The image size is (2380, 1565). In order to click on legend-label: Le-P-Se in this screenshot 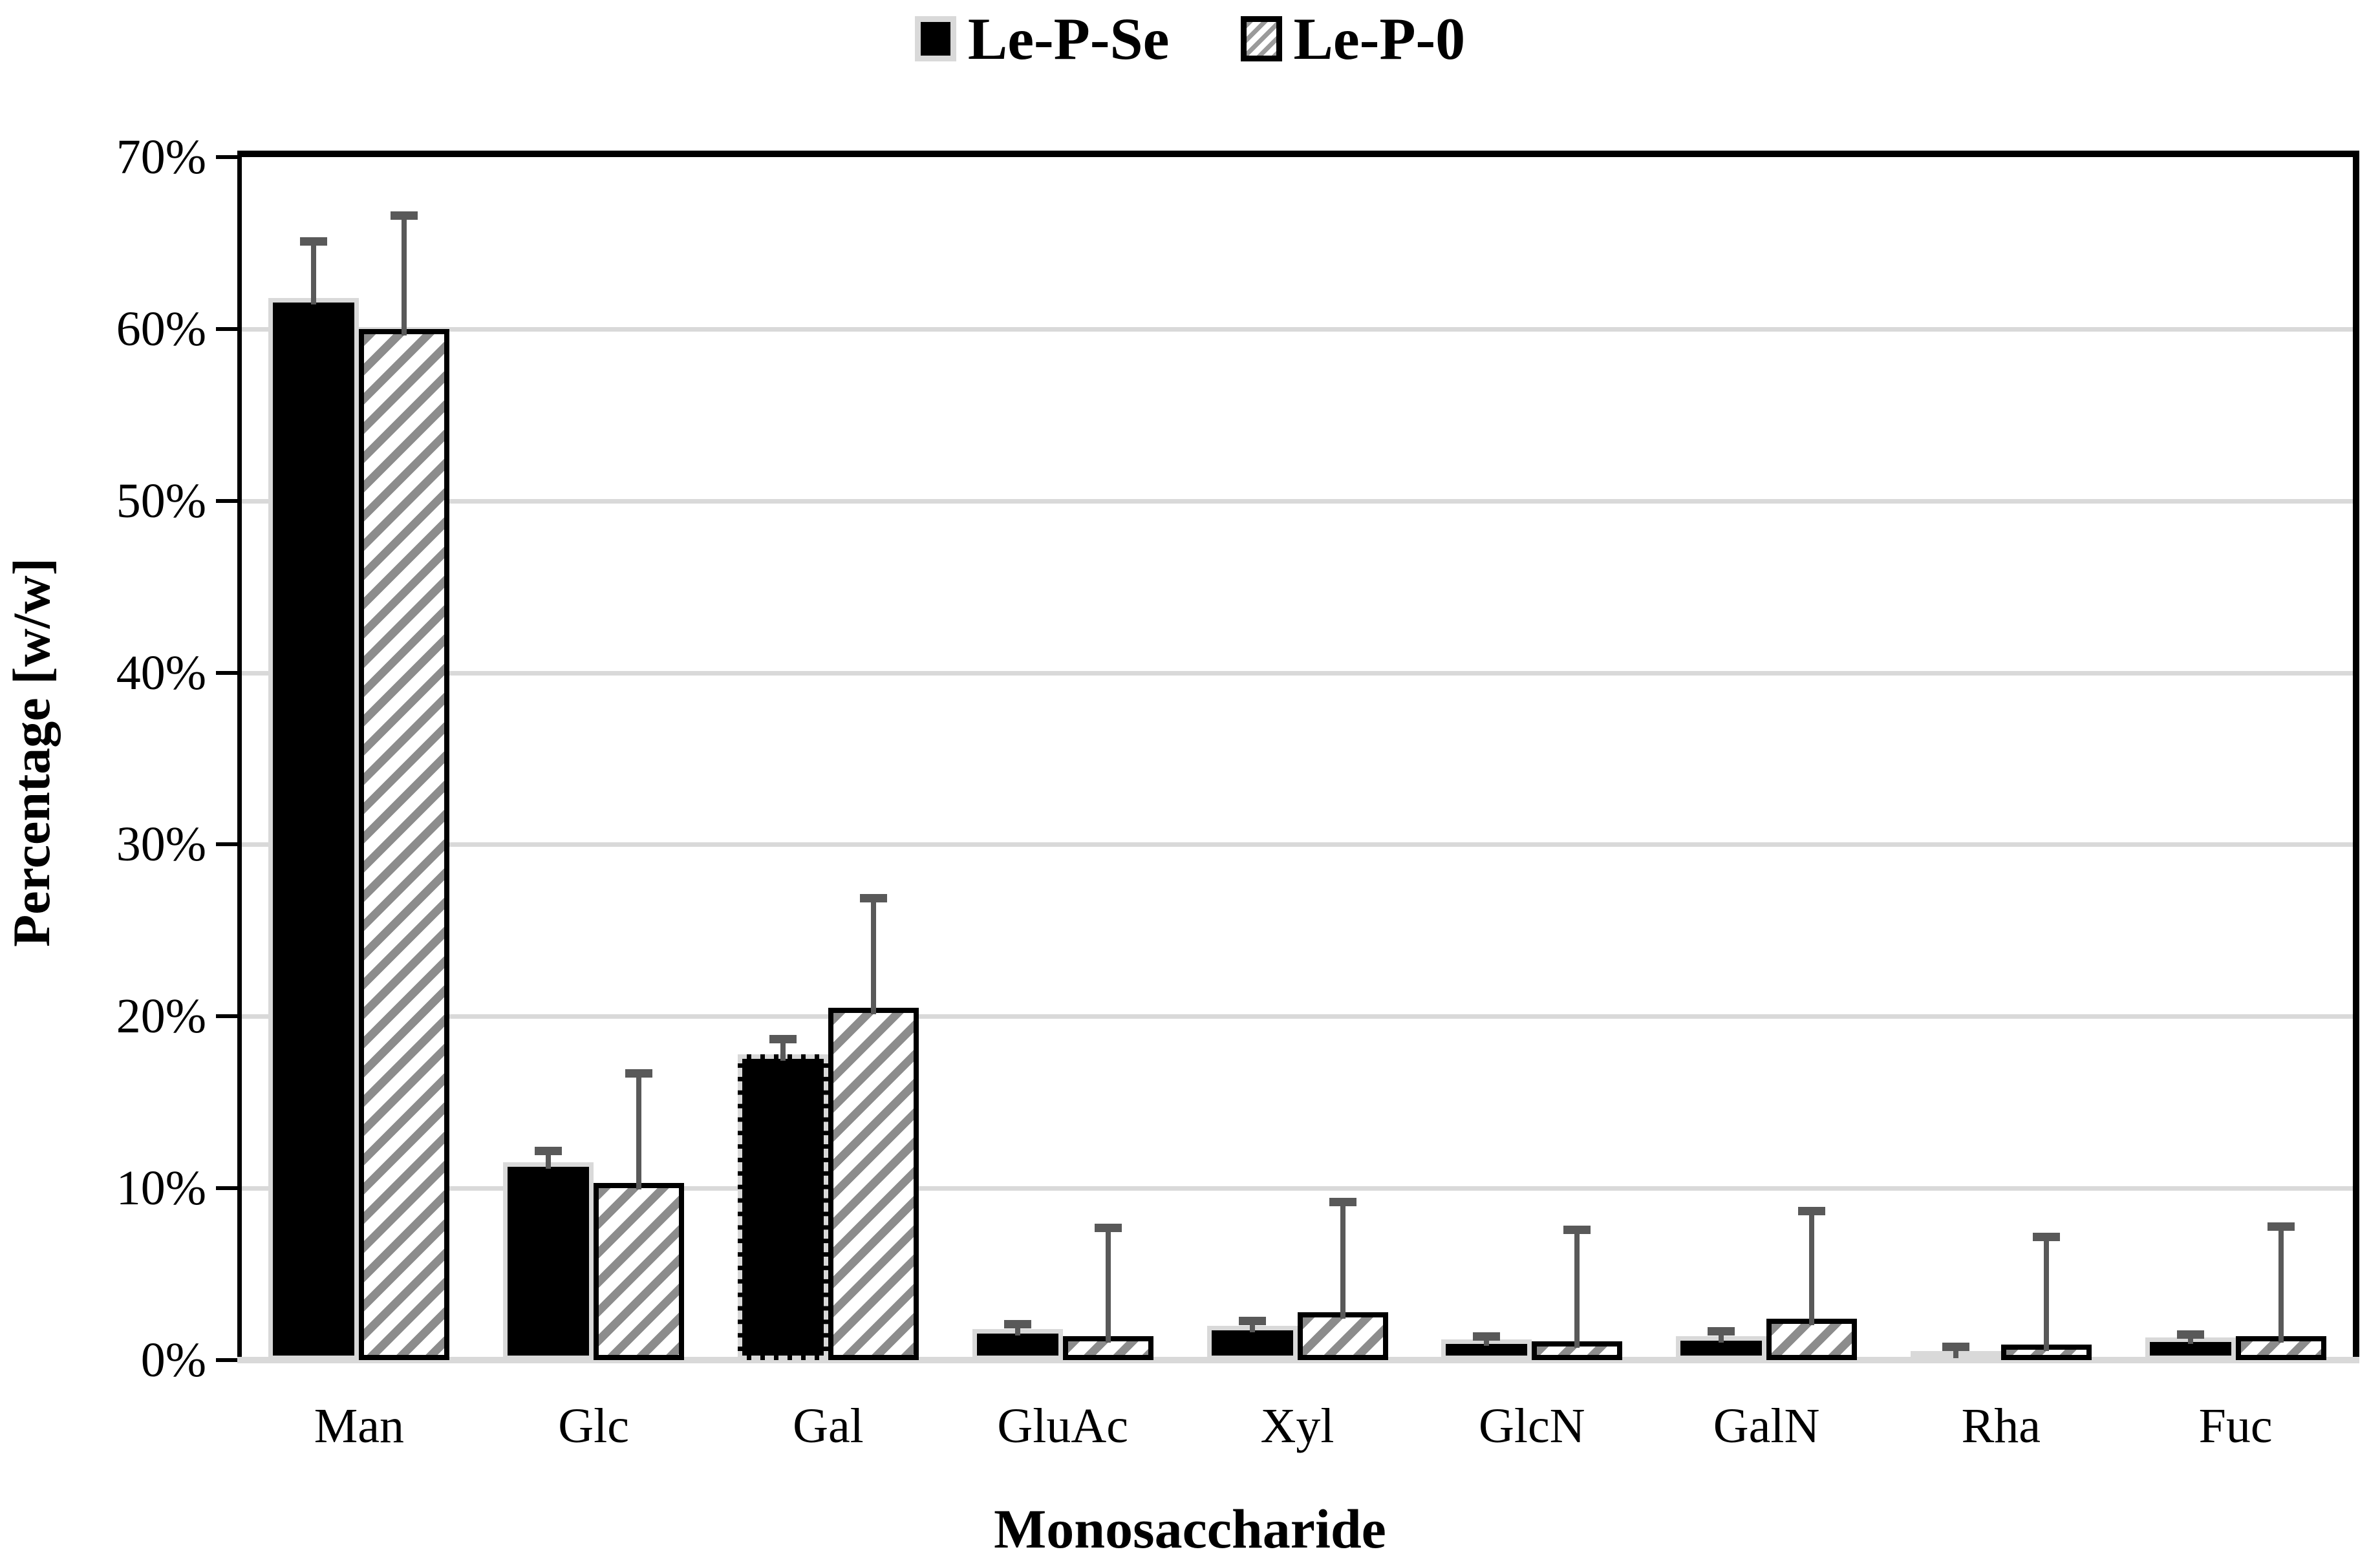, I will do `click(1068, 39)`.